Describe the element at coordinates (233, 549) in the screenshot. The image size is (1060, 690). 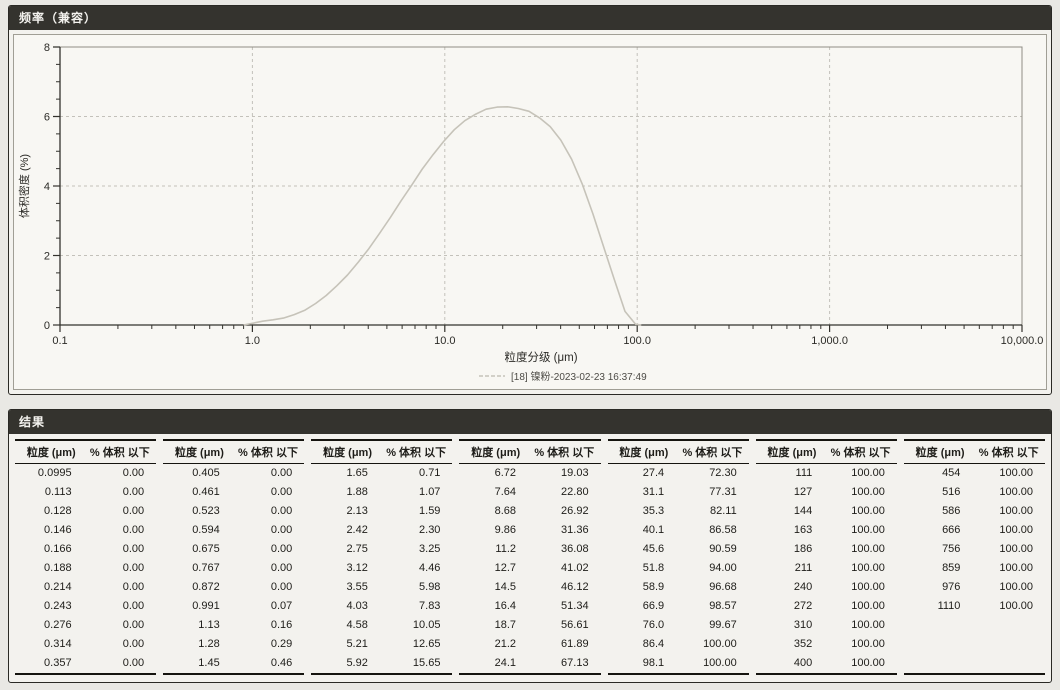
I see `table-row: 0.675 0.00` at that location.